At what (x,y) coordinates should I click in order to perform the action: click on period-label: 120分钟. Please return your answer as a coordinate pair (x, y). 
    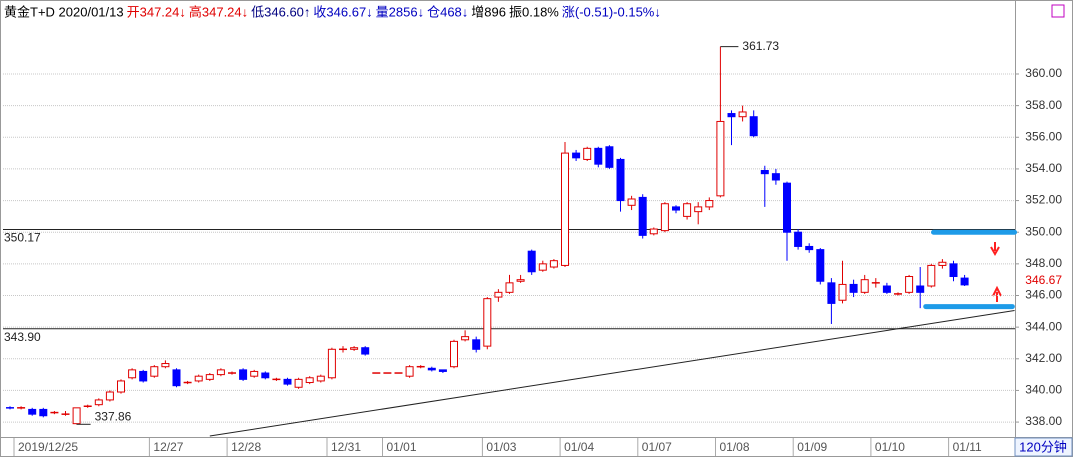
    Looking at the image, I should click on (1043, 446).